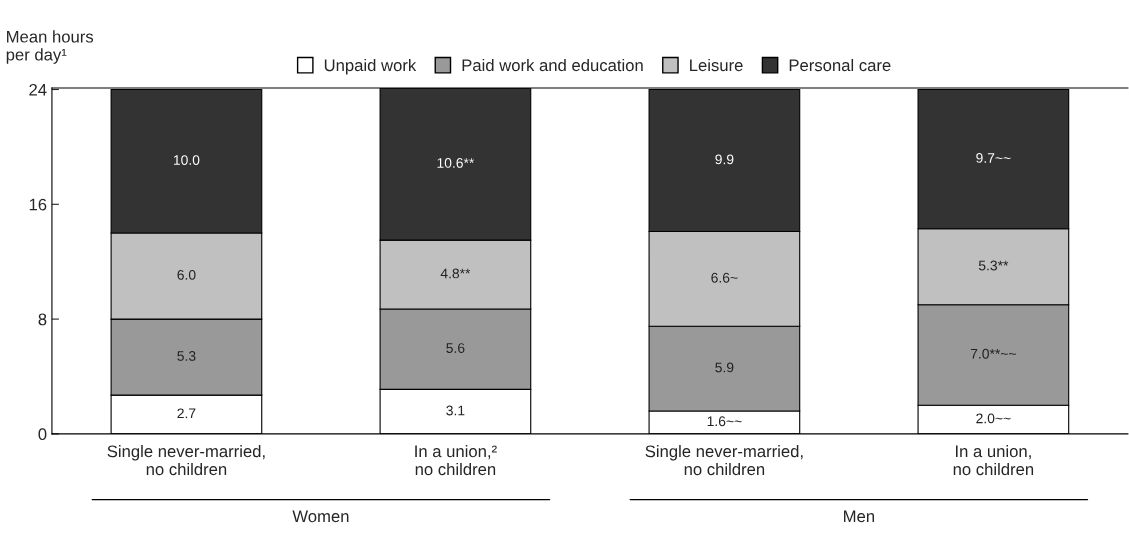 This screenshot has height=537, width=1129. Describe the element at coordinates (724, 277) in the screenshot. I see `data-label: 6.6~` at that location.